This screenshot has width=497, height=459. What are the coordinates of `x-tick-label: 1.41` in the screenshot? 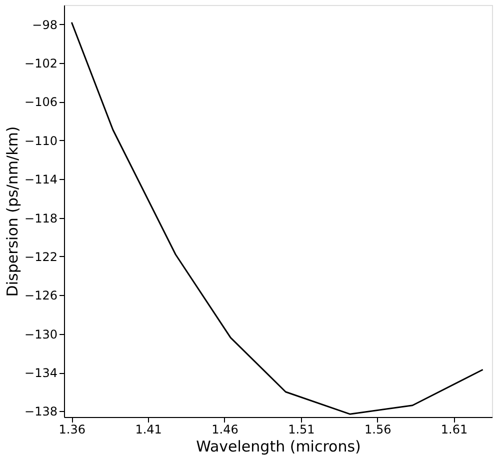 It's located at (148, 429).